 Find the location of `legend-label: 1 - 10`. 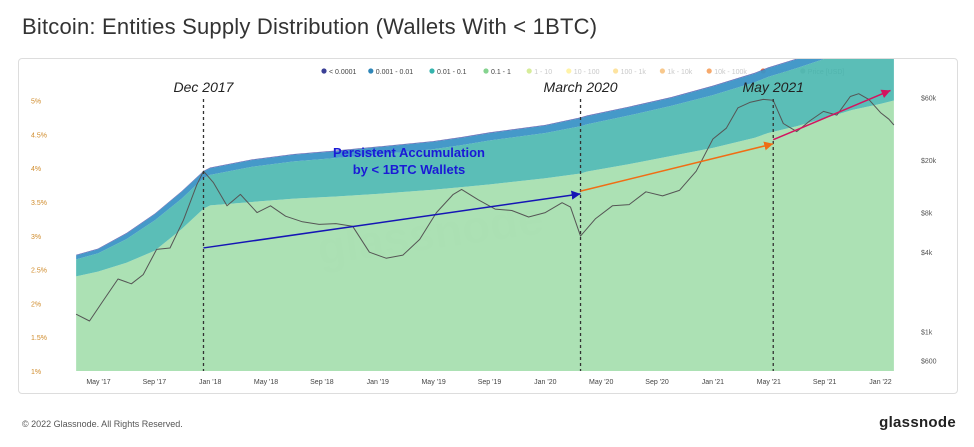

legend-label: 1 - 10 is located at coordinates (543, 72).